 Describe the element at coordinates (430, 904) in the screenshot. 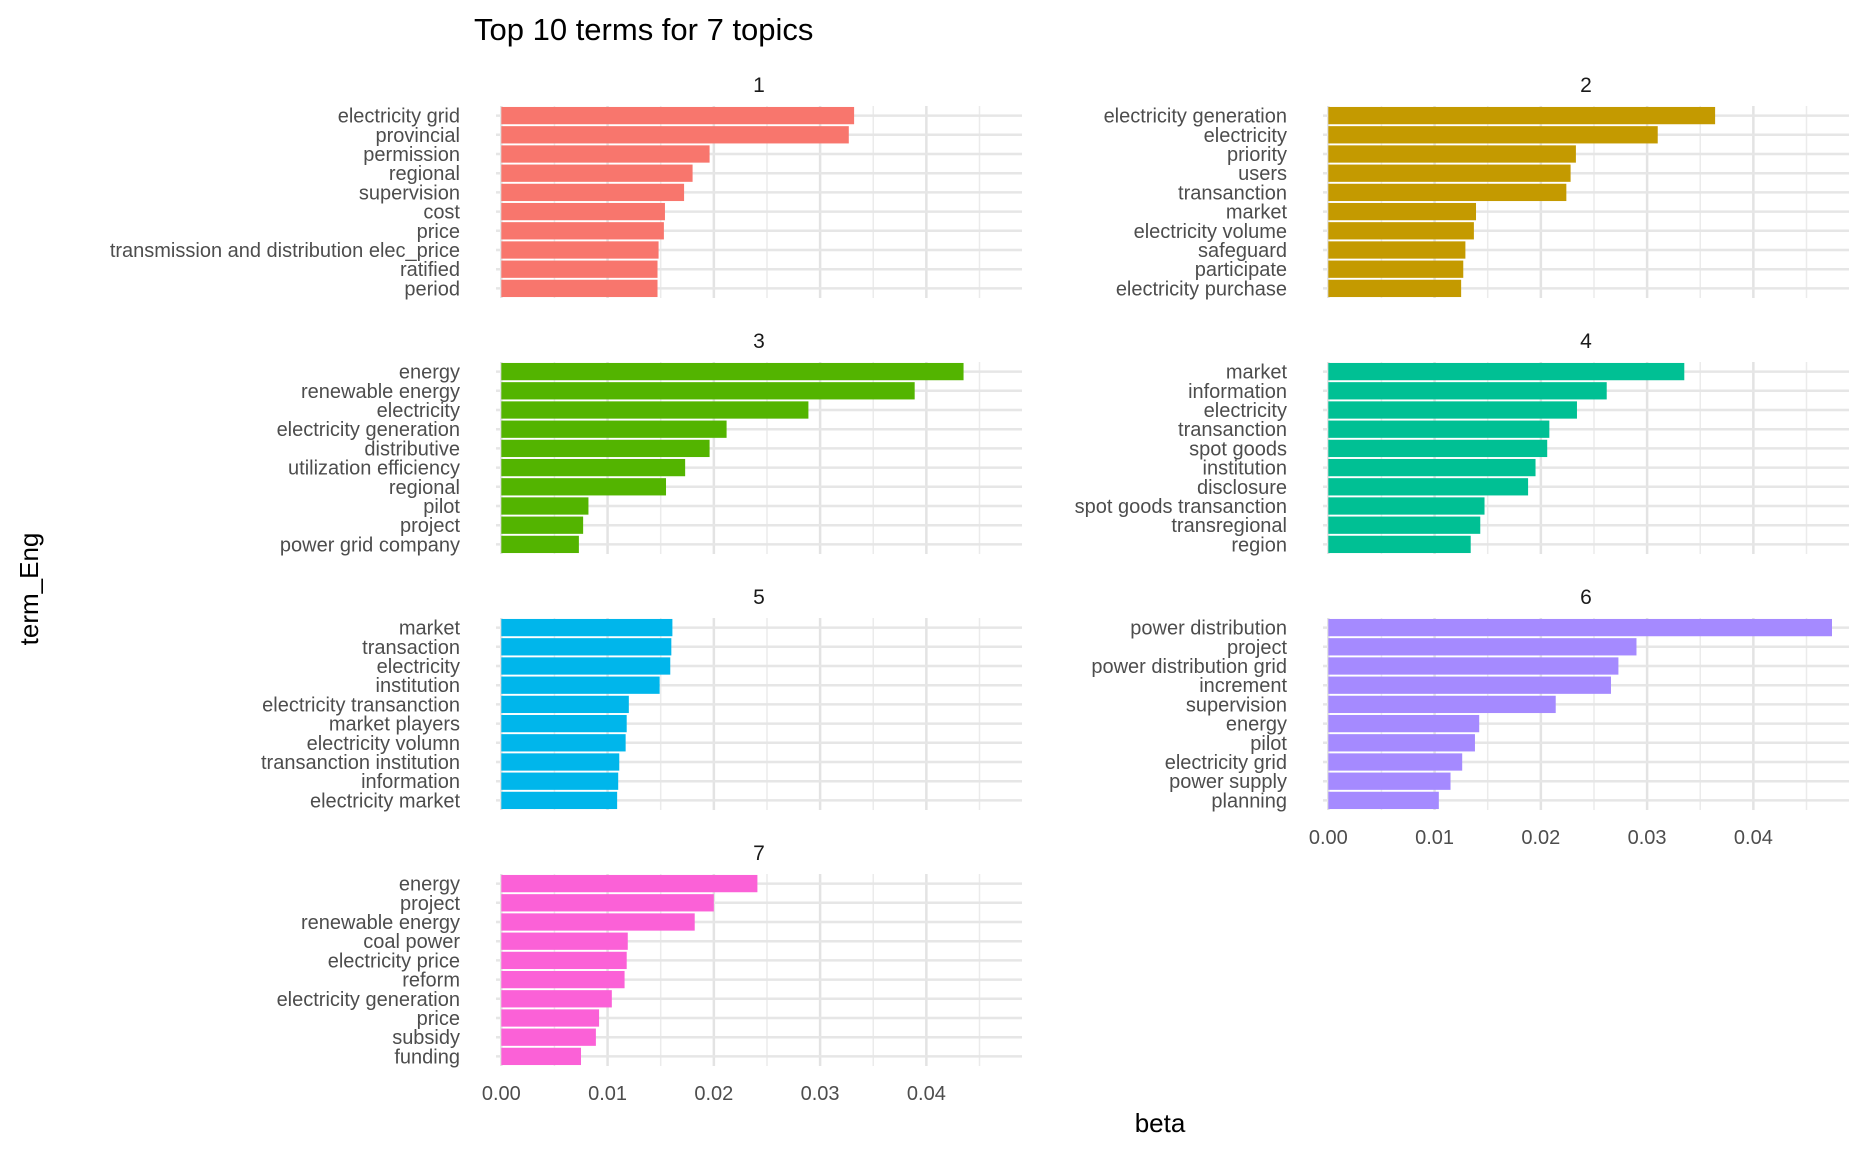

I see `term-label: project` at that location.